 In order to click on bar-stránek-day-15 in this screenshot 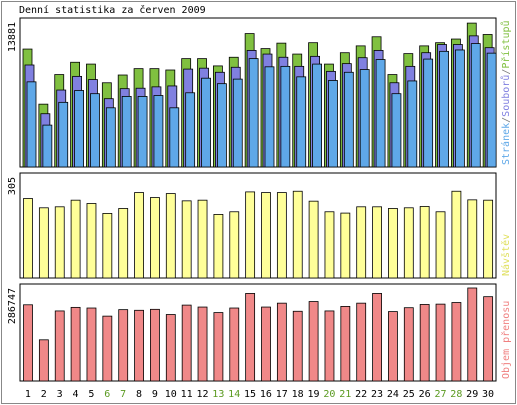, I will do `click(253, 113)`.